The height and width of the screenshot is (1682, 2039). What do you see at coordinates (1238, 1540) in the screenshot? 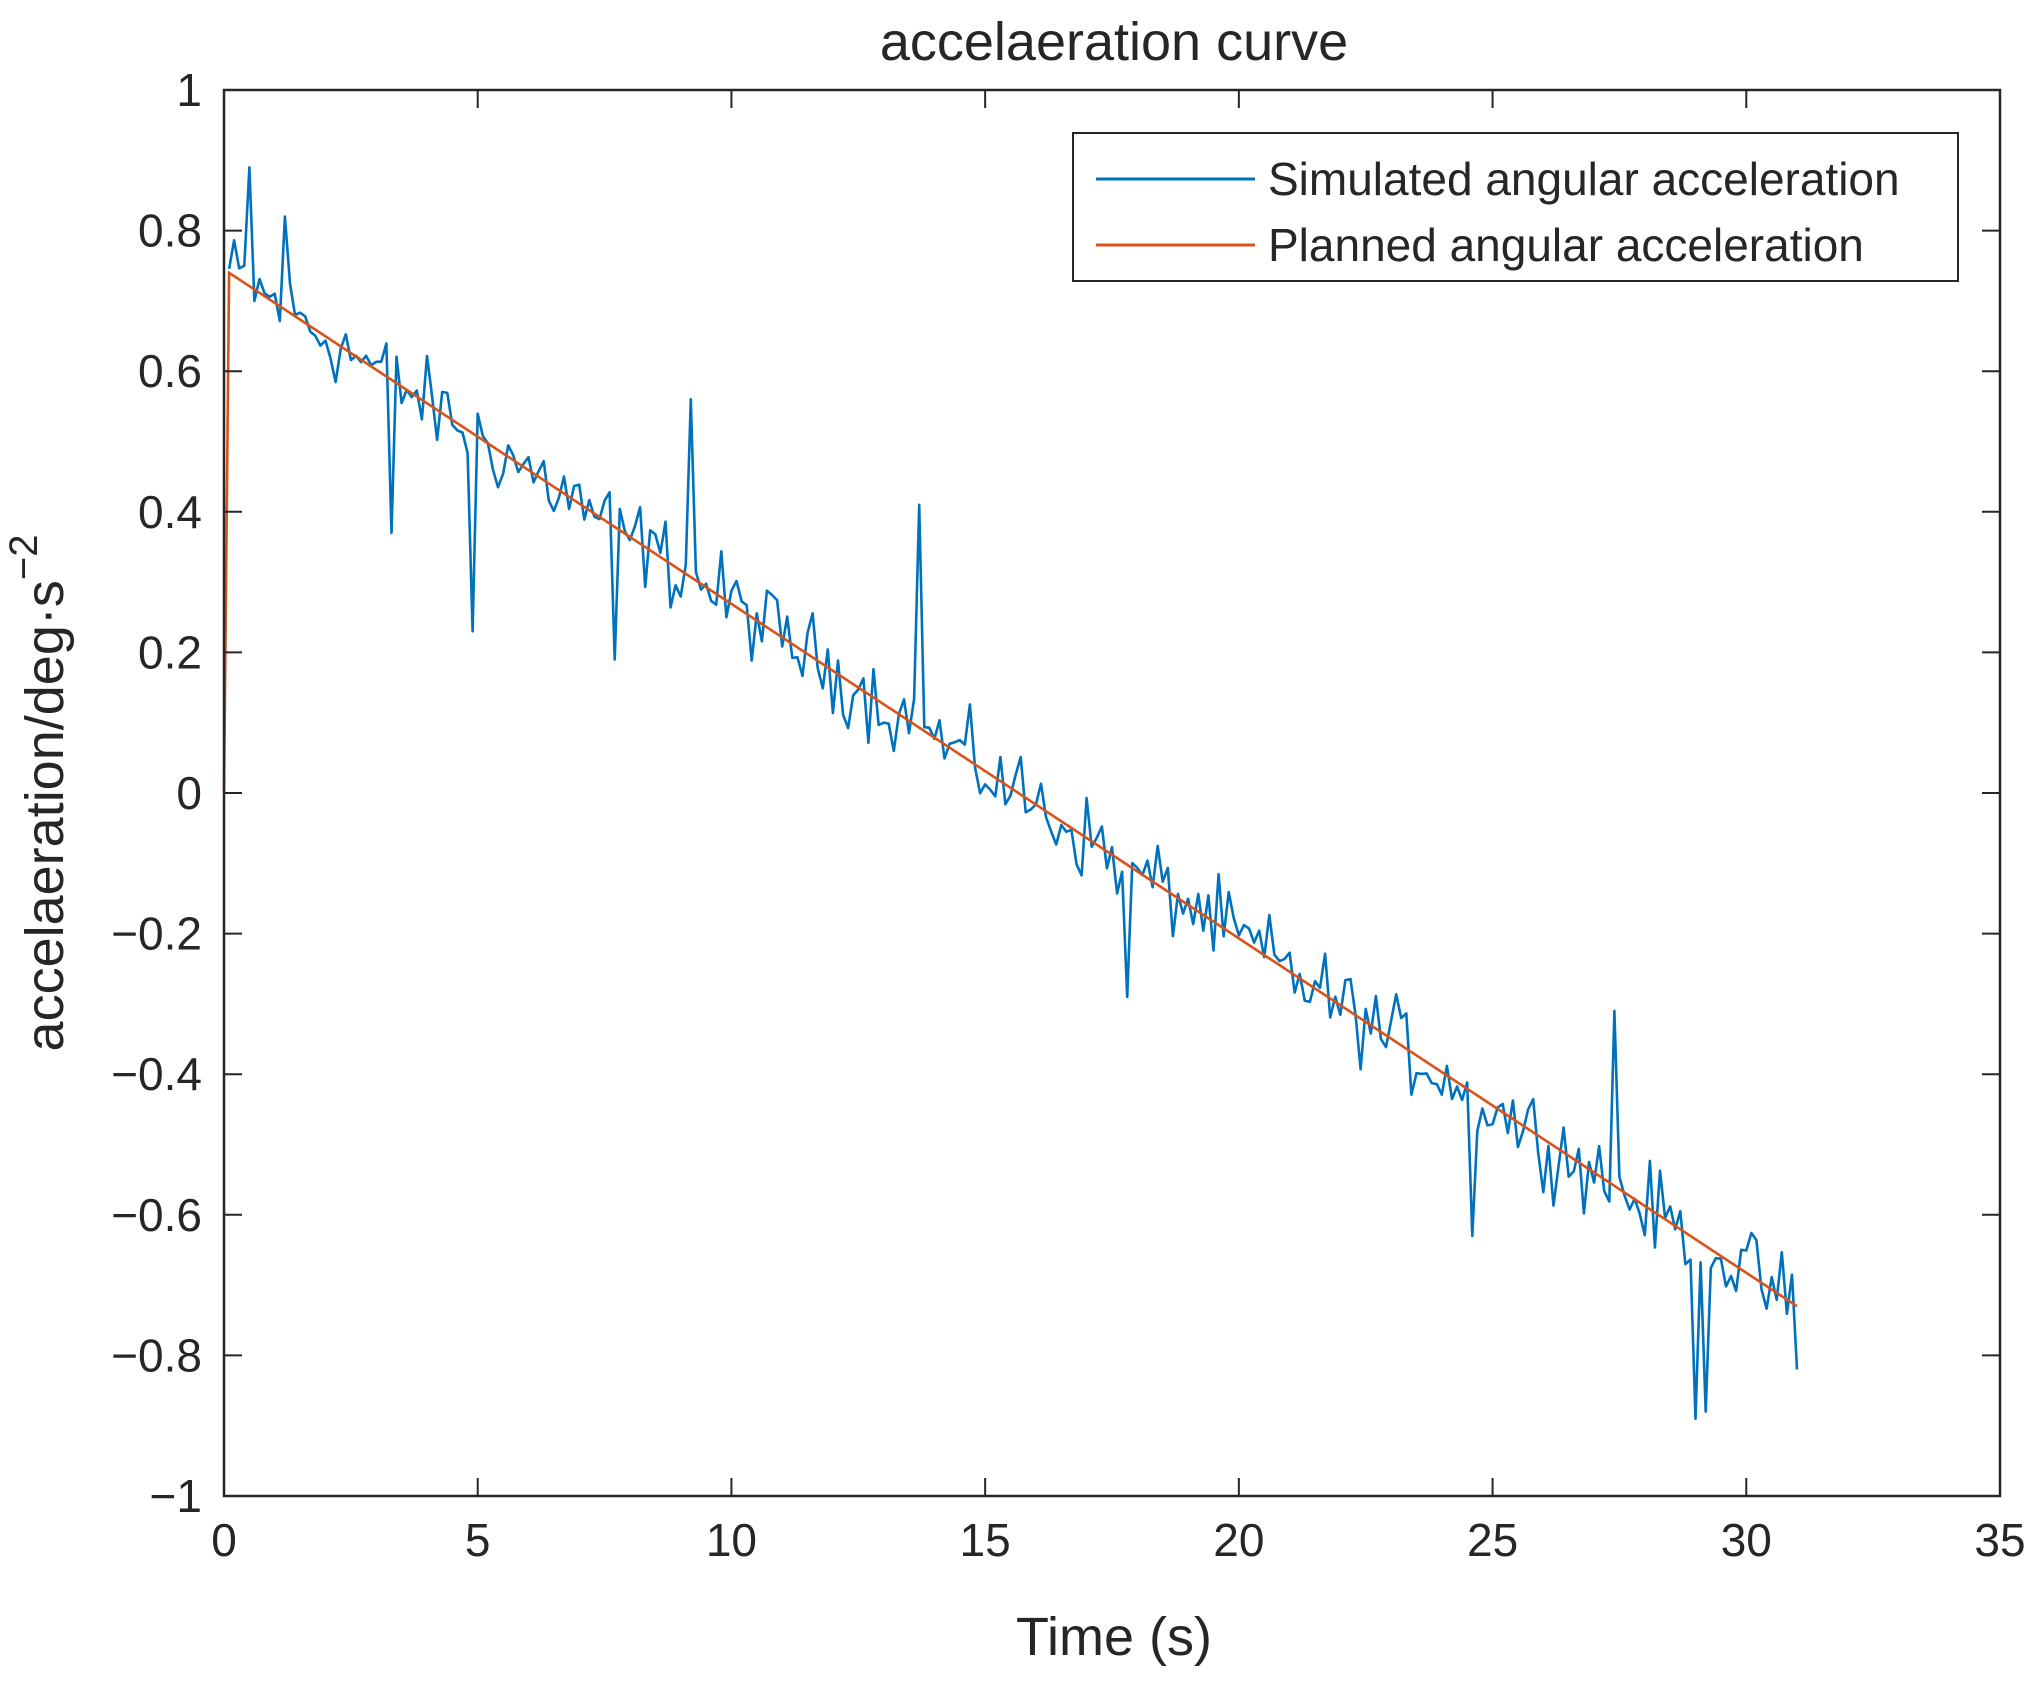
I see `x-tick-label: 20` at bounding box center [1238, 1540].